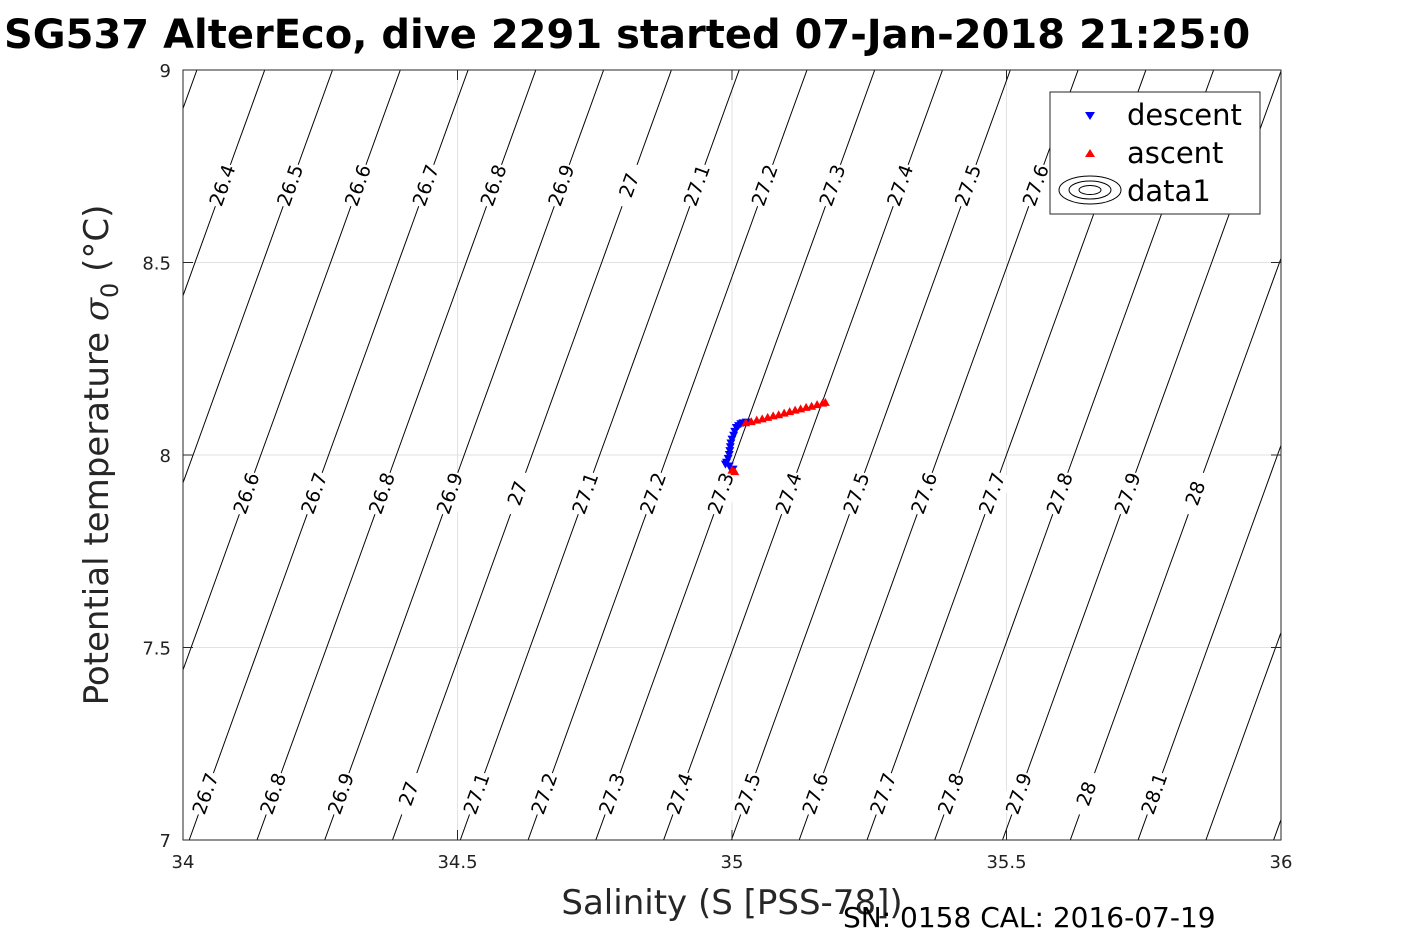  I want to click on y-axis-label-subscript: 0, so click(110, 290).